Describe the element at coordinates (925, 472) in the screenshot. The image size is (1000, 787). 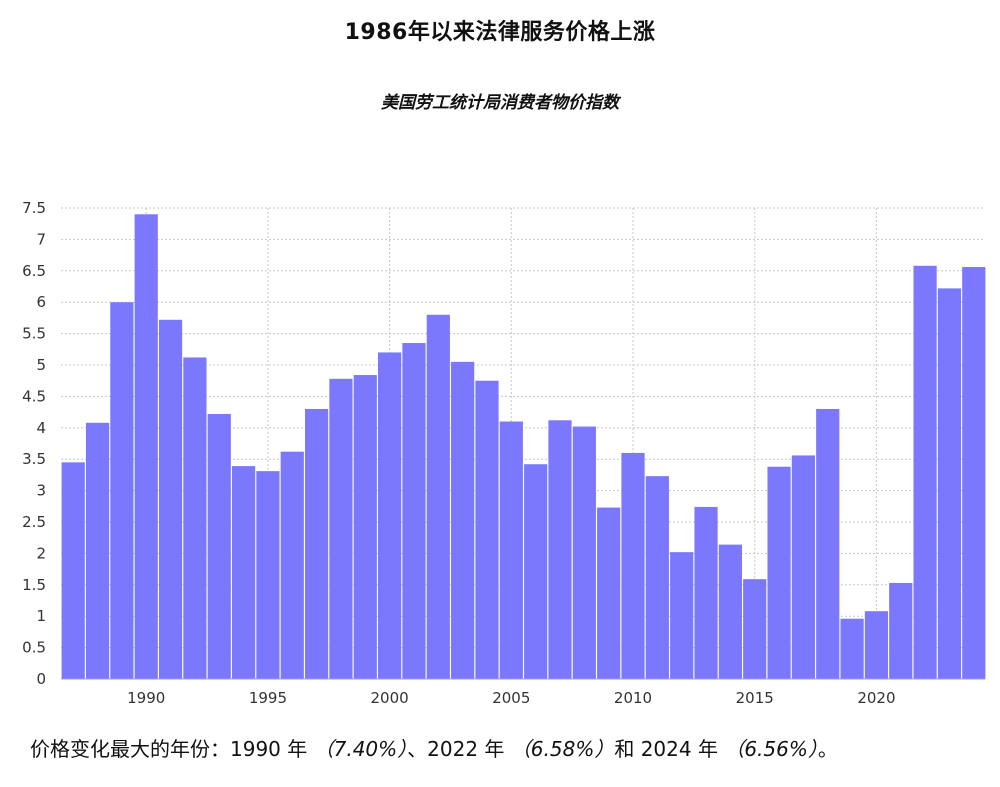
I see `bar-2022` at that location.